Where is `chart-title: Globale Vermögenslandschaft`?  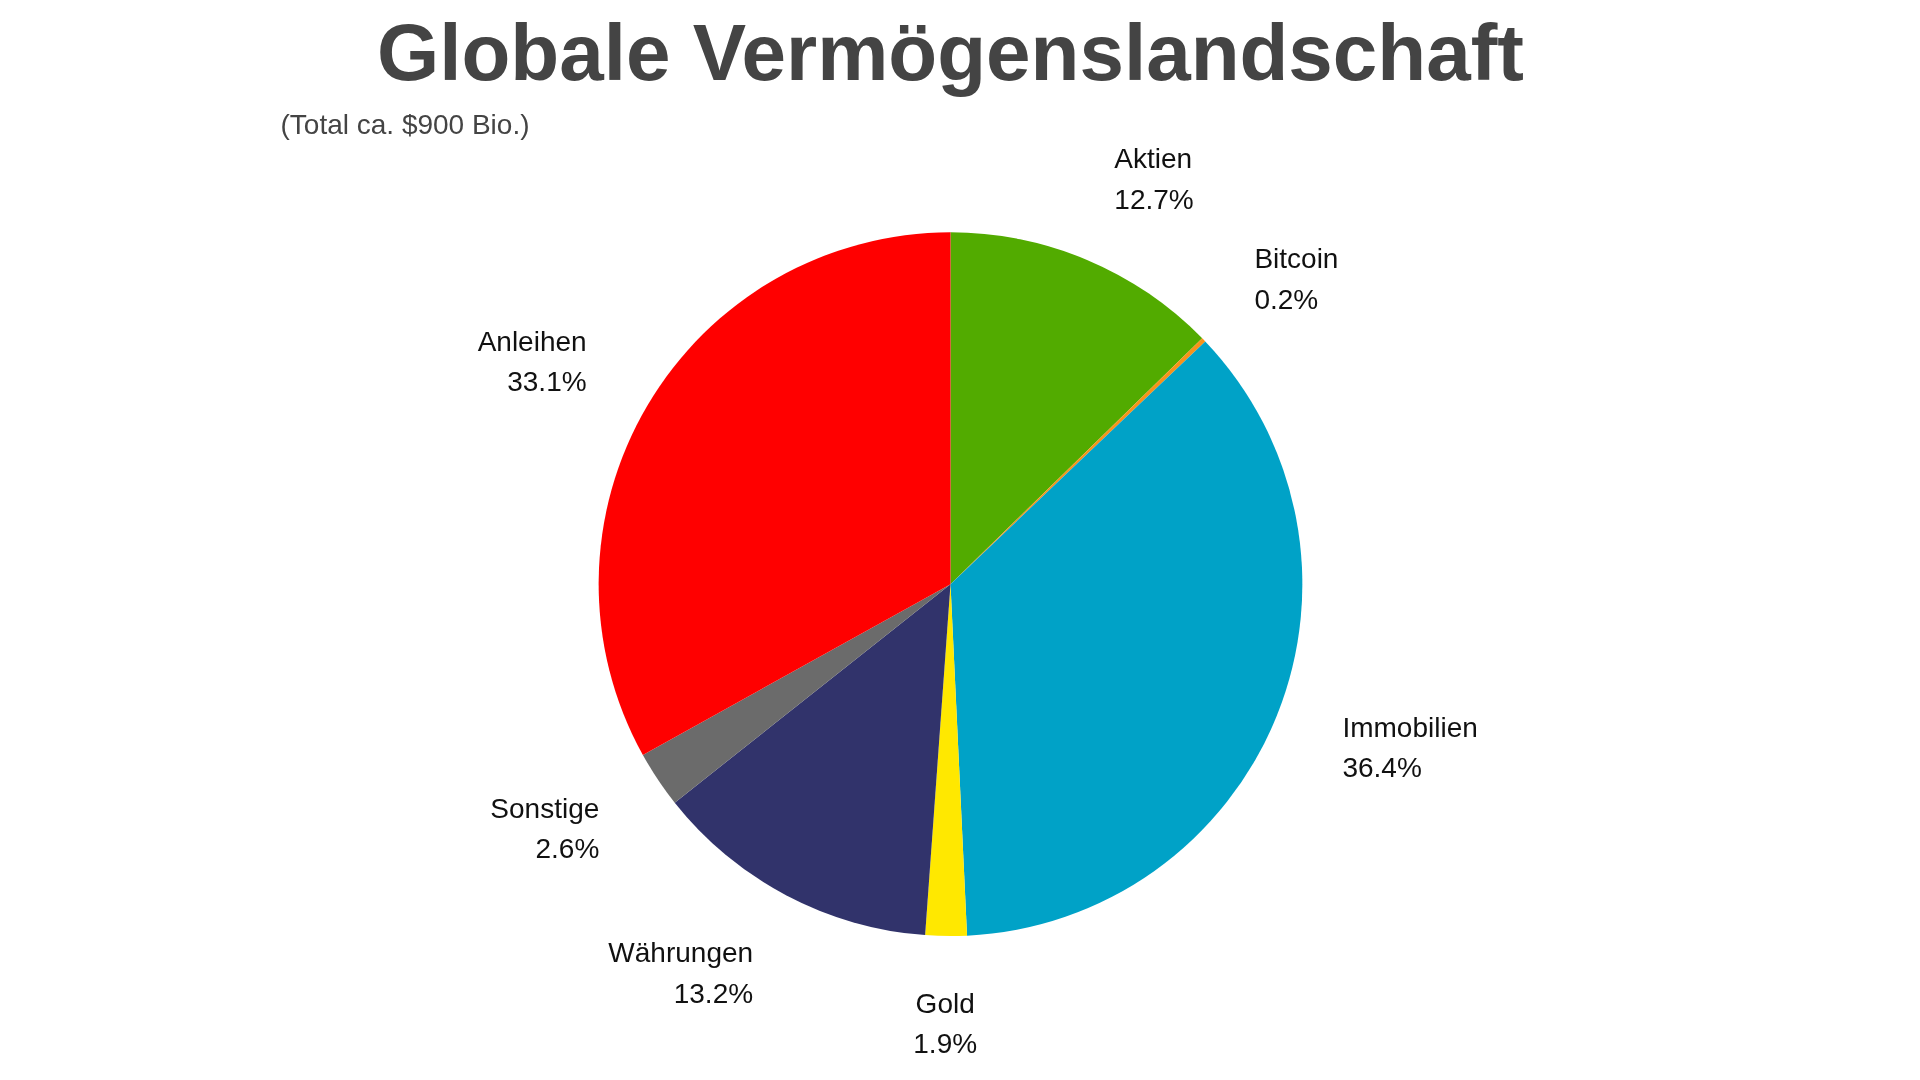
chart-title: Globale Vermögenslandschaft is located at coordinates (950, 52).